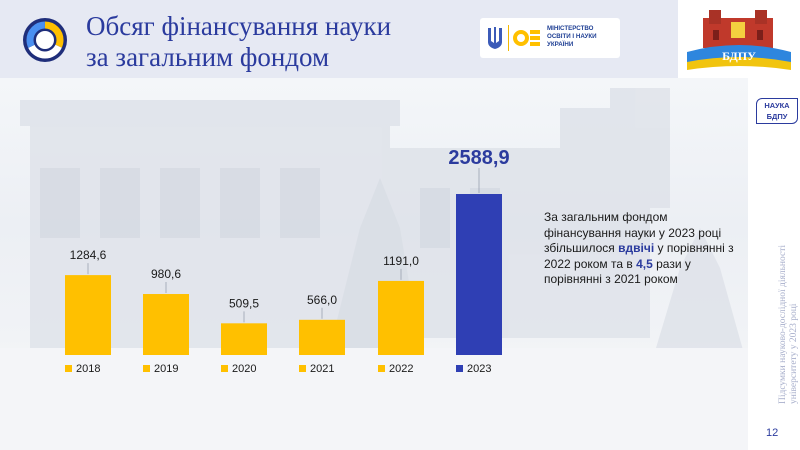 The height and width of the screenshot is (450, 800). I want to click on legend-swatch-2020, so click(224, 368).